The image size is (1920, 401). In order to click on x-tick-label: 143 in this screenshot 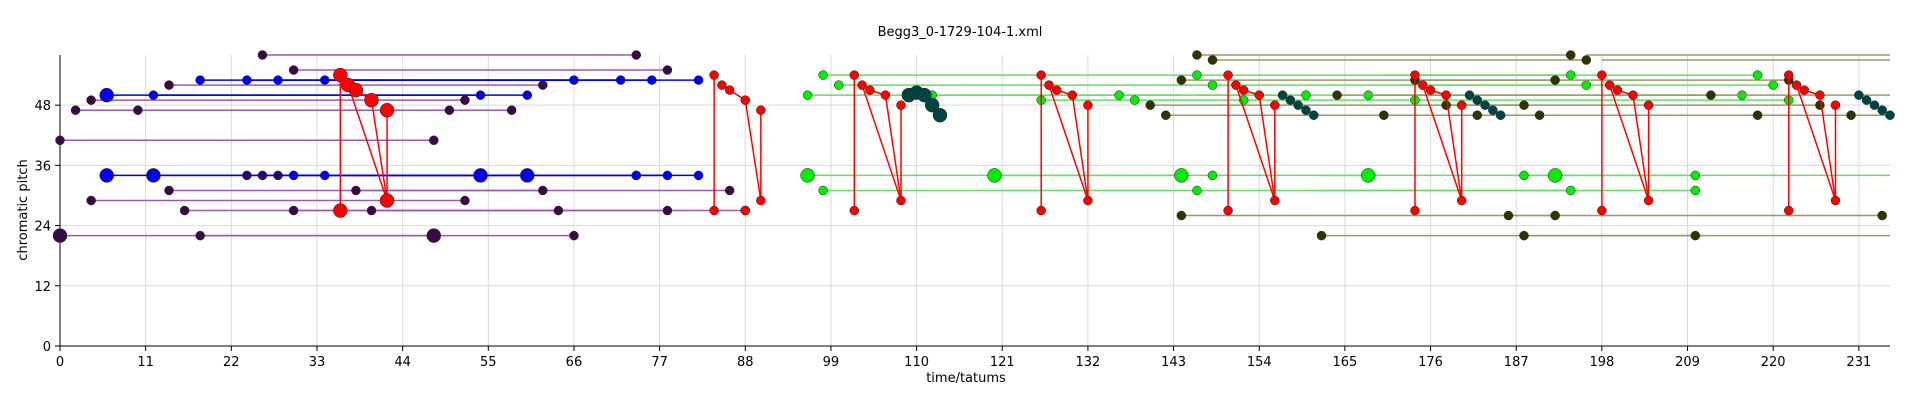, I will do `click(1173, 362)`.